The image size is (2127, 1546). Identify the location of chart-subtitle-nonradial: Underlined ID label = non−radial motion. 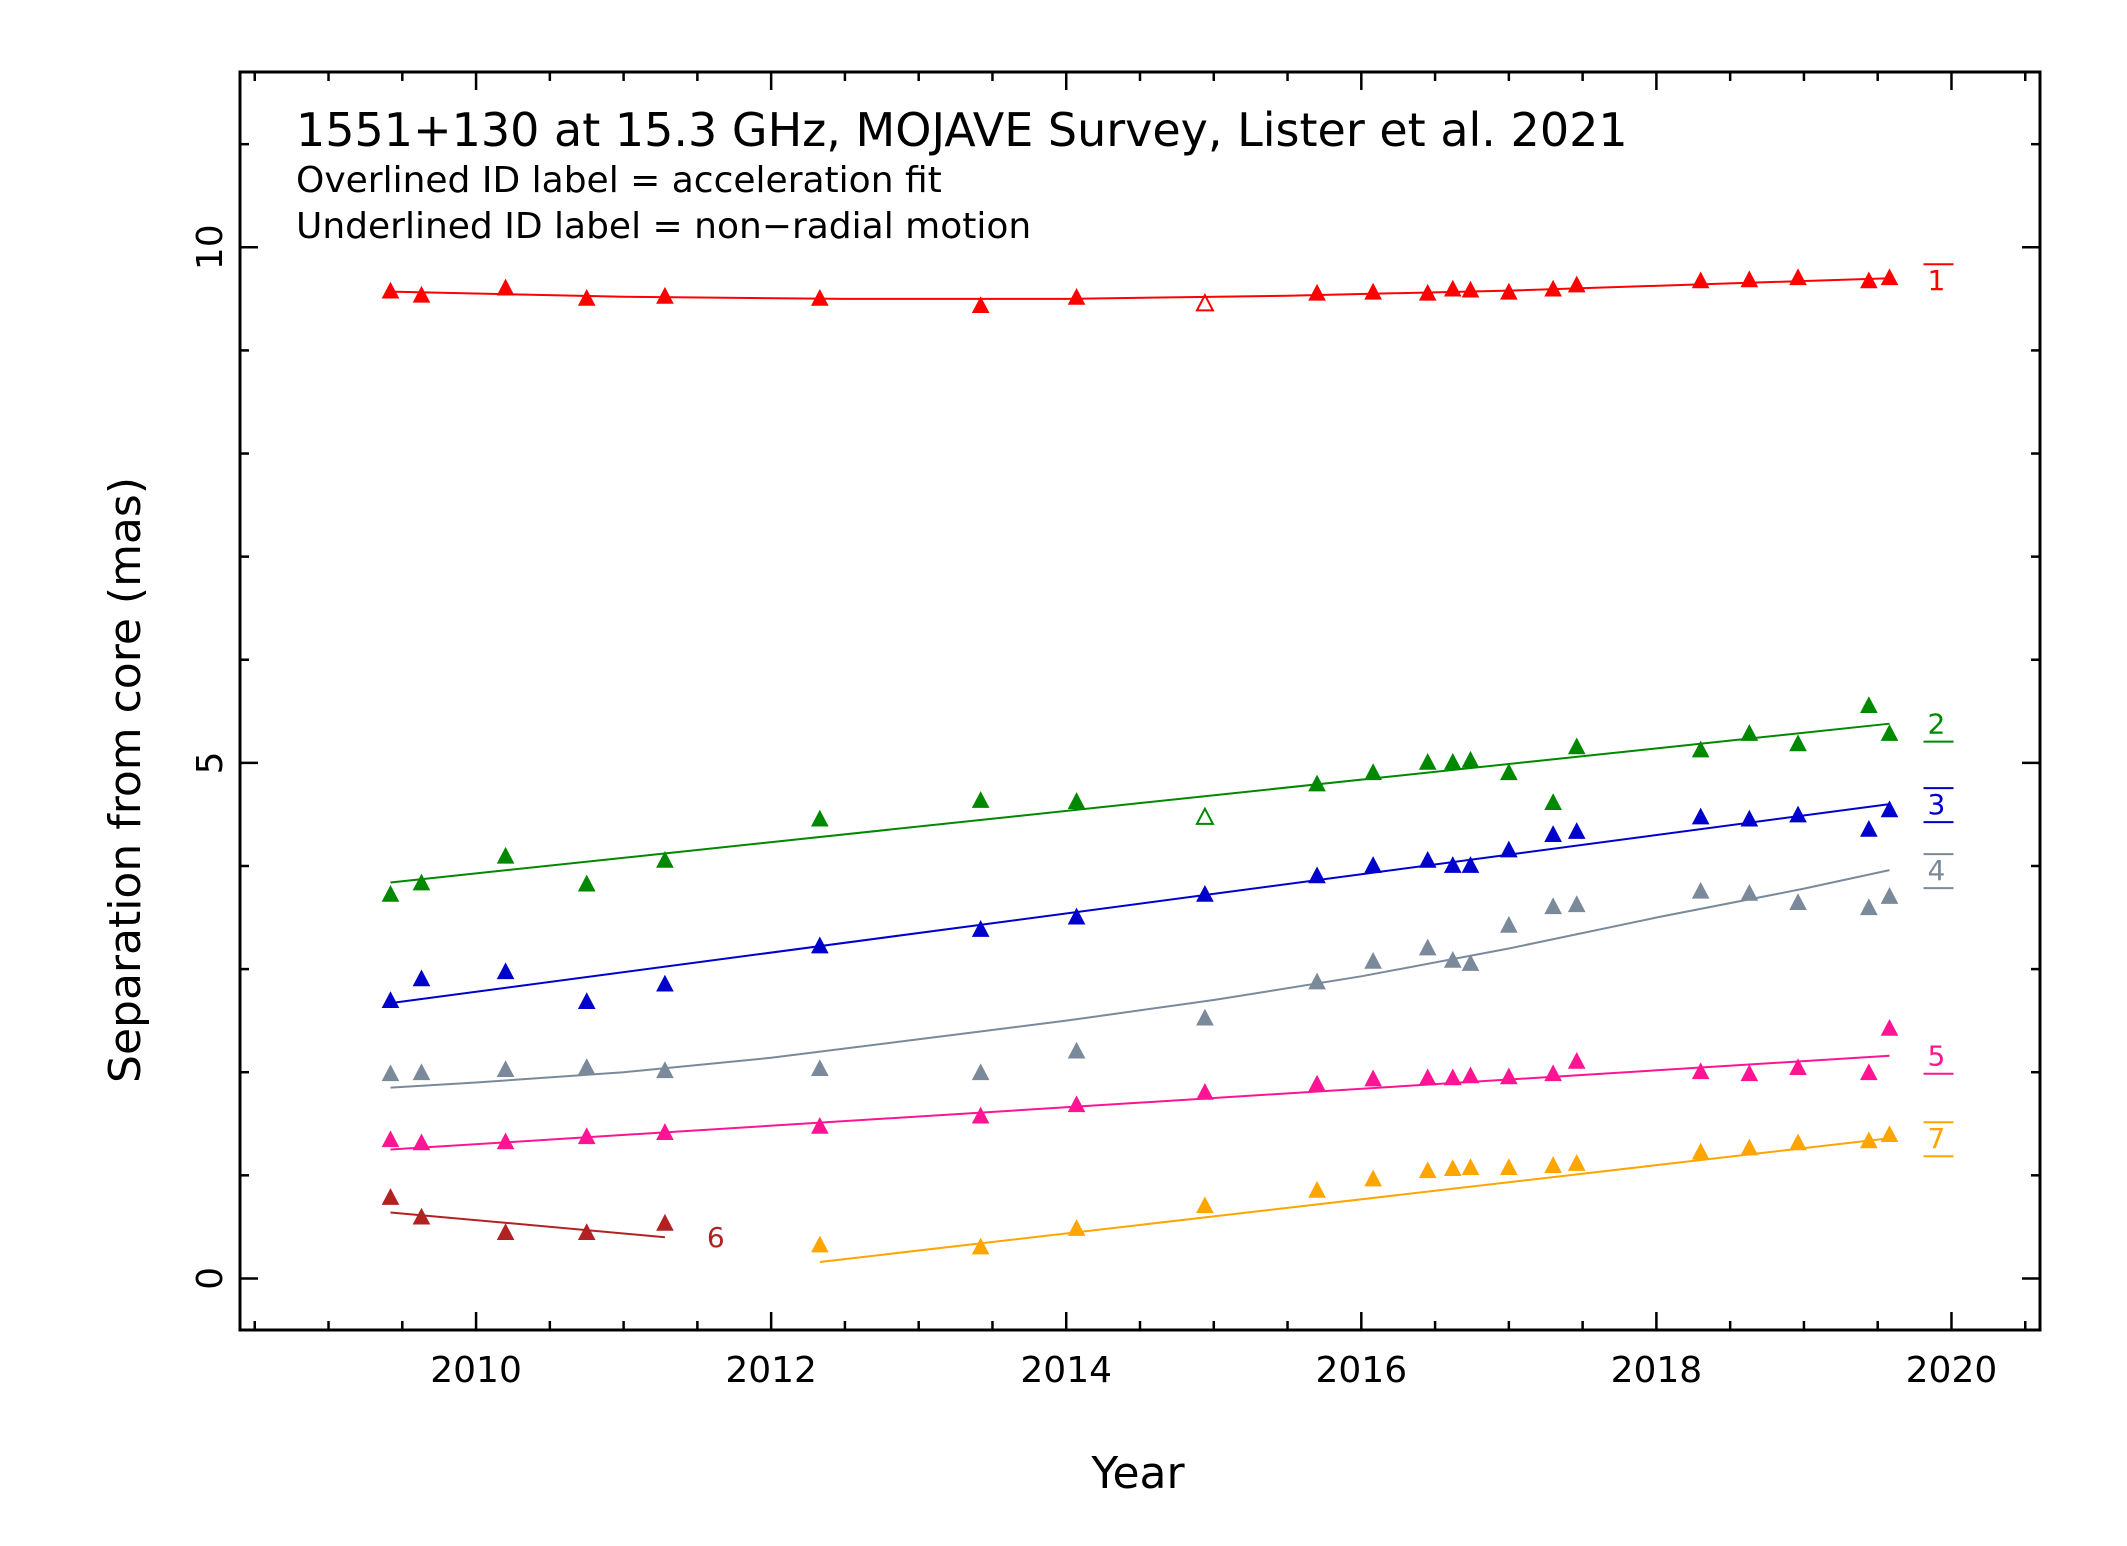
(663, 226).